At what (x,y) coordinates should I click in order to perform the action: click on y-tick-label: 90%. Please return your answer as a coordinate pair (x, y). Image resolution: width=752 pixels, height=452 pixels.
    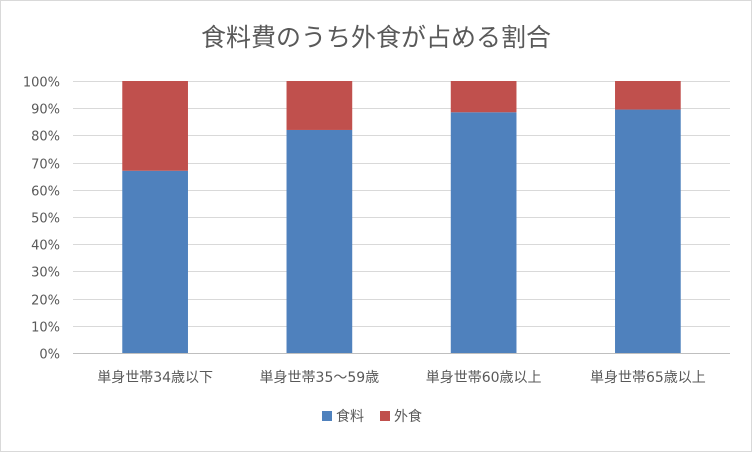
    Looking at the image, I should click on (45, 110).